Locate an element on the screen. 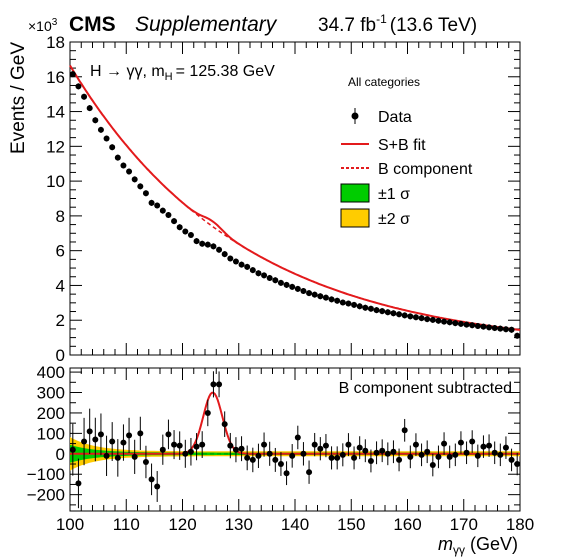  lumi-exponent: -1 is located at coordinates (381, 19).